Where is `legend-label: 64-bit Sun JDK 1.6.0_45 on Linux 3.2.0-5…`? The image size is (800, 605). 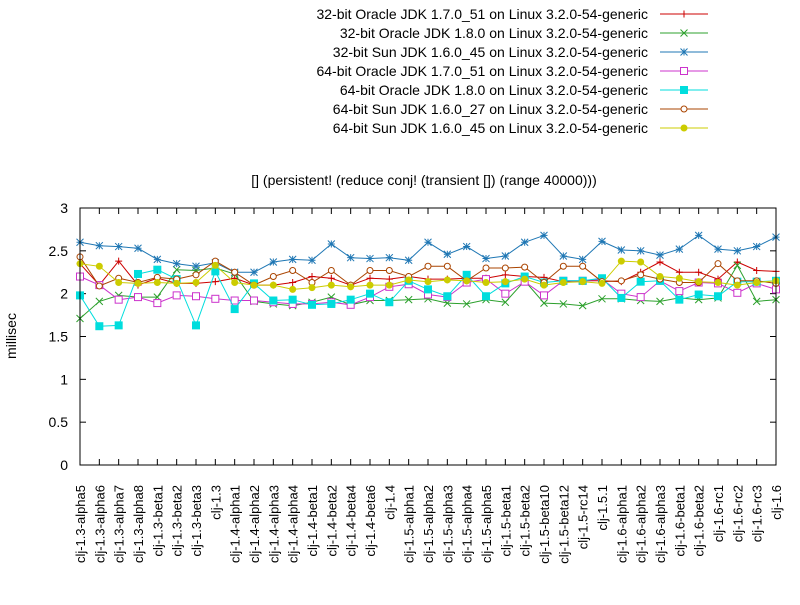 legend-label: 64-bit Sun JDK 1.6.0_45 on Linux 3.2.0-5… is located at coordinates (490, 128).